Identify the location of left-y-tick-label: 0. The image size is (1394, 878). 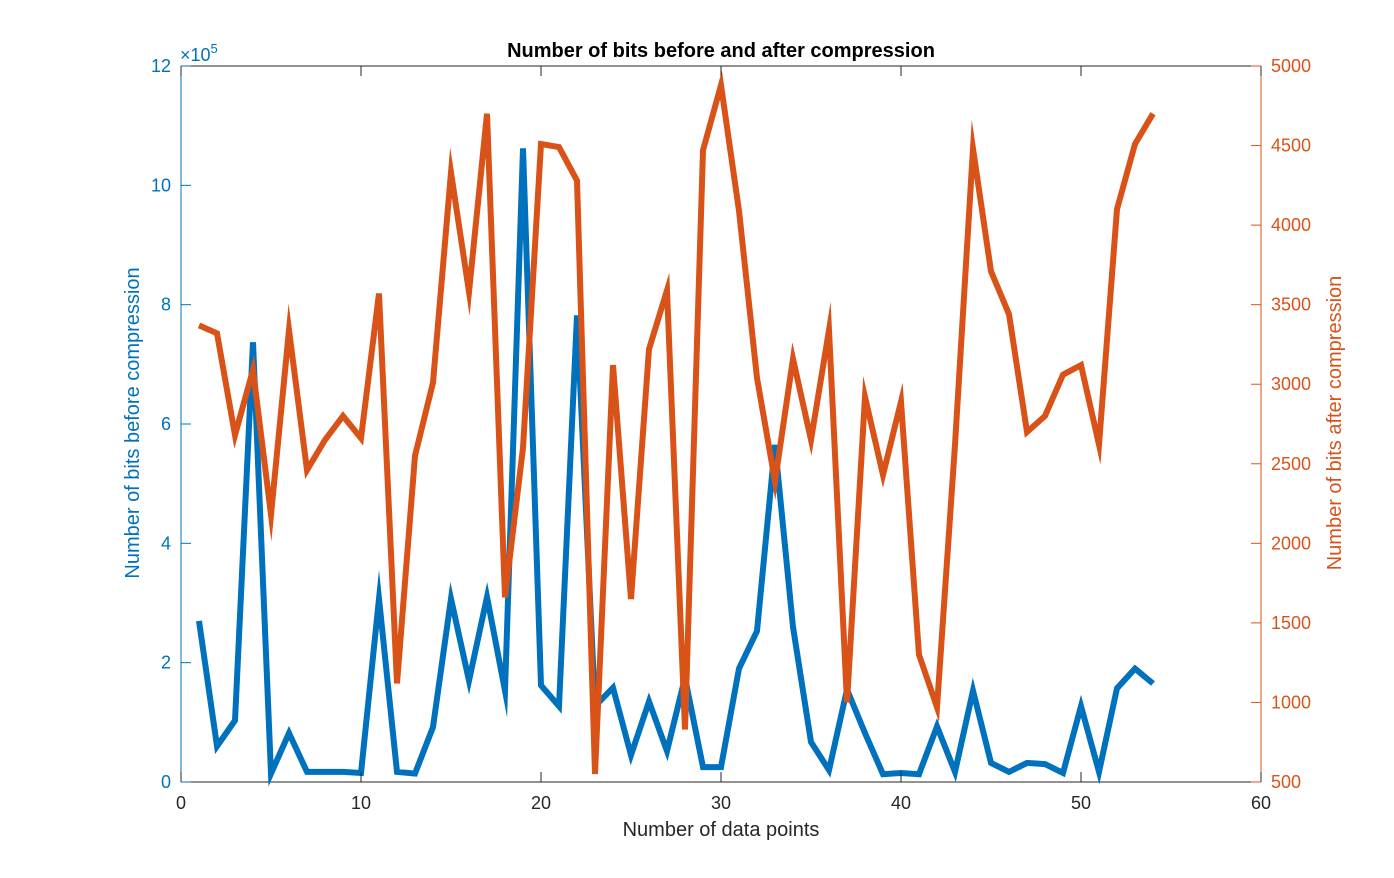
(166, 782).